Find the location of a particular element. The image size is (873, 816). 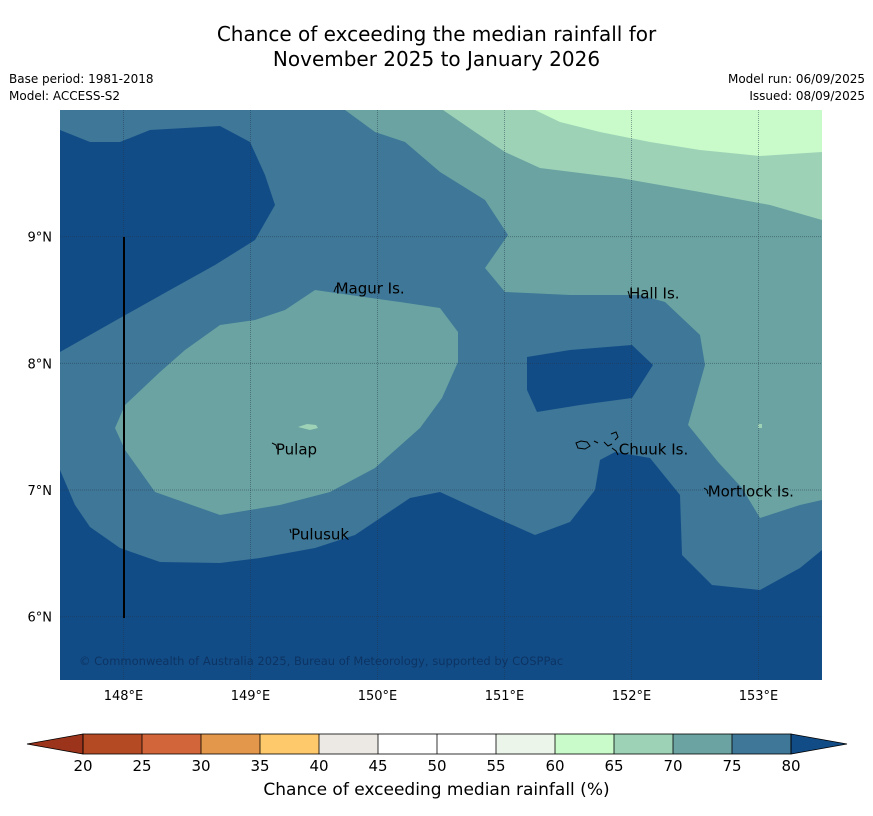

lat-tick-label: 9°N is located at coordinates (40, 238).